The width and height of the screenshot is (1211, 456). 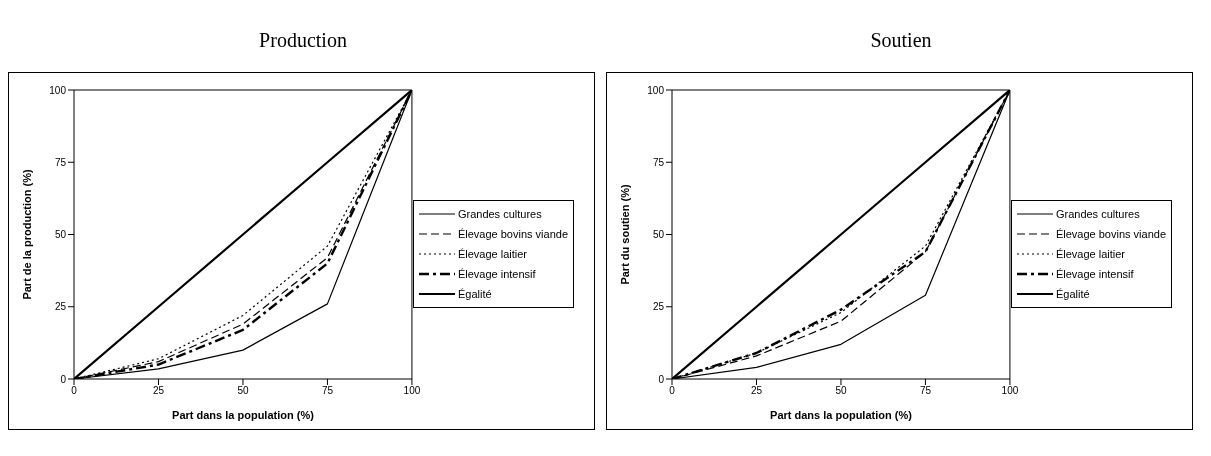 I want to click on chart-title: Production, so click(x=303, y=40).